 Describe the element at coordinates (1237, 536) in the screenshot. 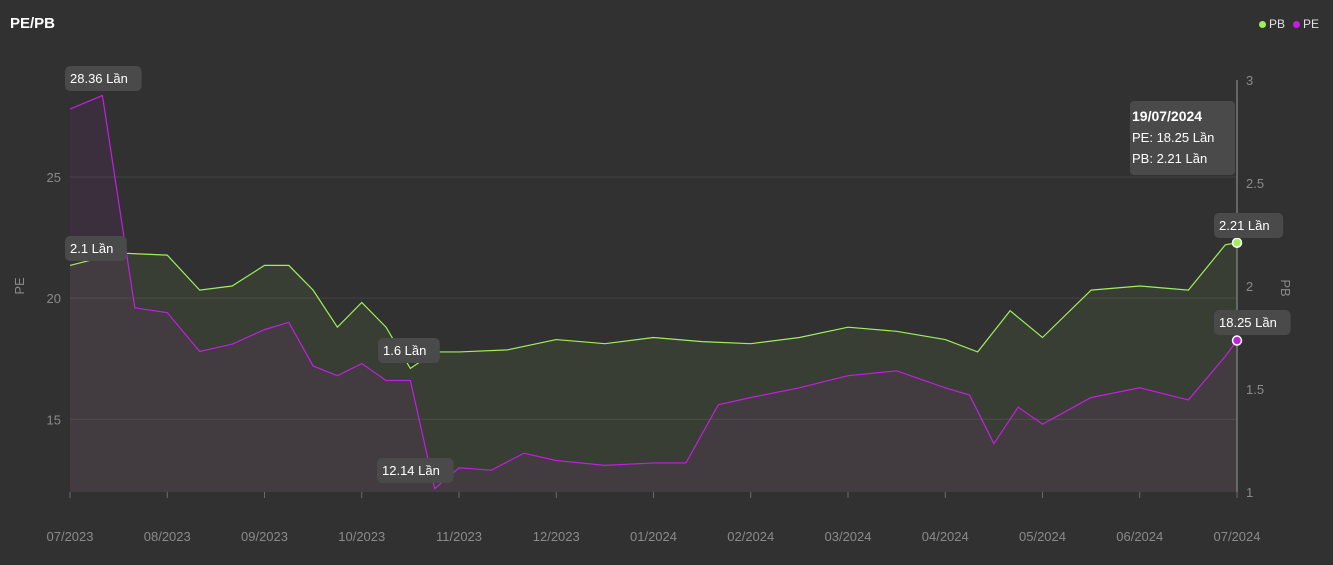

I see `x-tick-label: 07/2024` at that location.